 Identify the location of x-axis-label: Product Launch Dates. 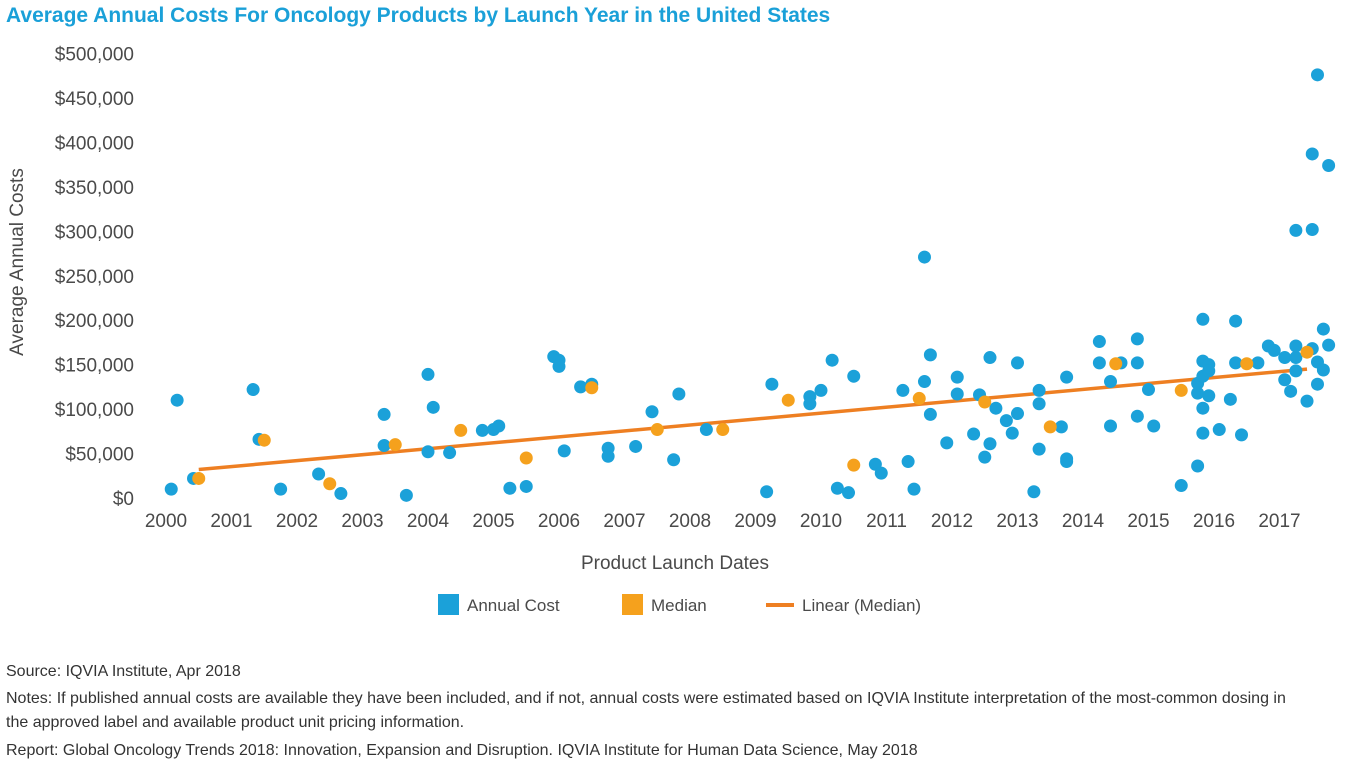
(675, 563).